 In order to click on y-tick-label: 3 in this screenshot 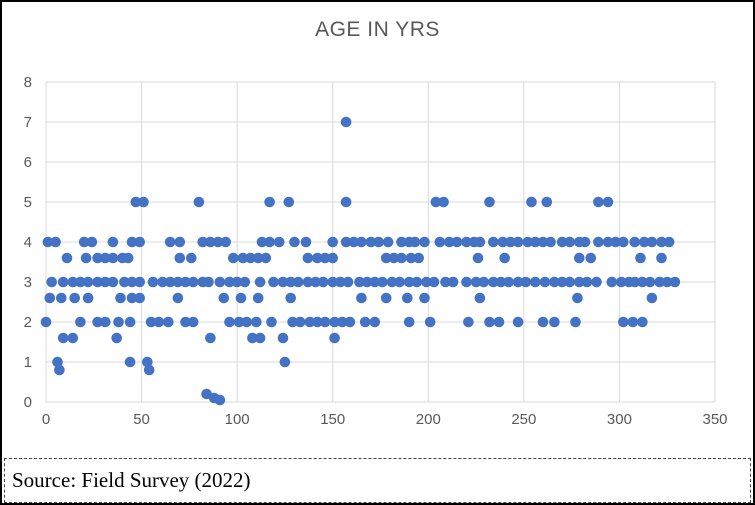, I will do `click(28, 282)`.